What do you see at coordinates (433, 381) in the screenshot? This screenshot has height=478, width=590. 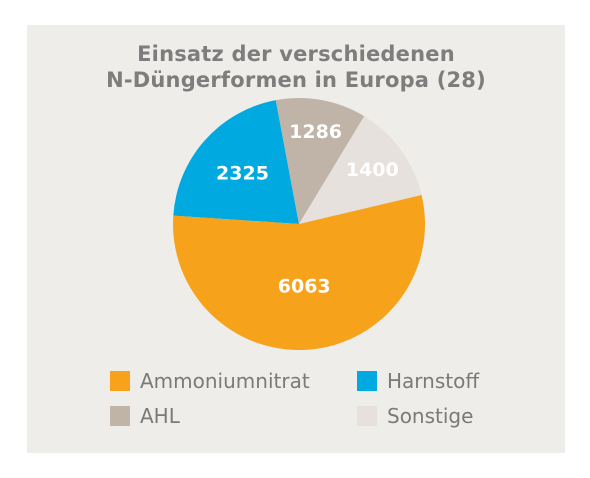 I see `legend-label-harnstoff: Harnstoff` at bounding box center [433, 381].